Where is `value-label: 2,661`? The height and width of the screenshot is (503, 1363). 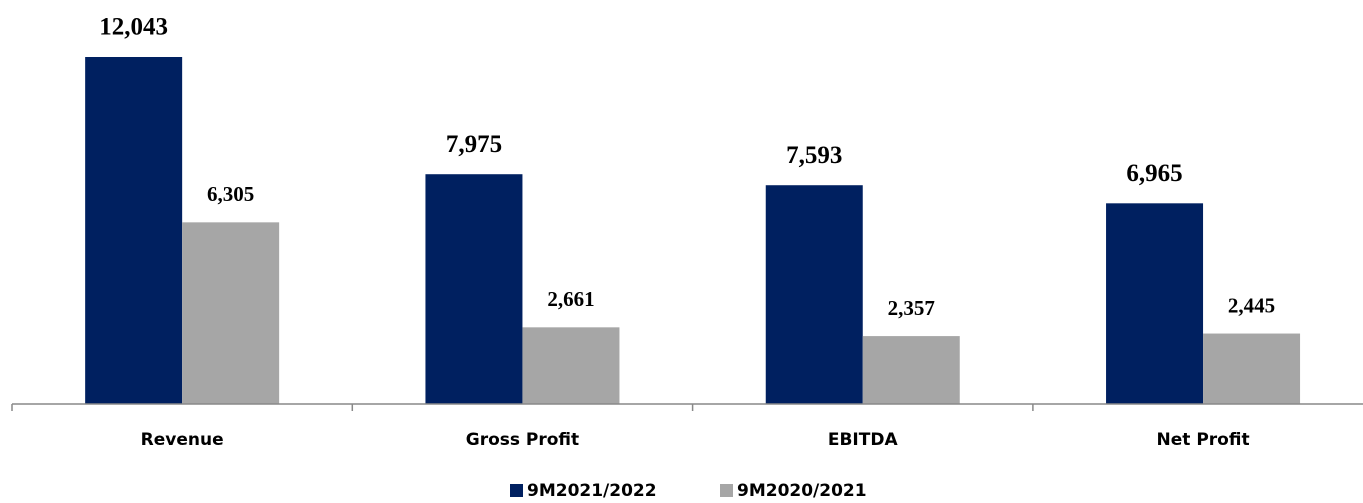
value-label: 2,661 is located at coordinates (570, 299).